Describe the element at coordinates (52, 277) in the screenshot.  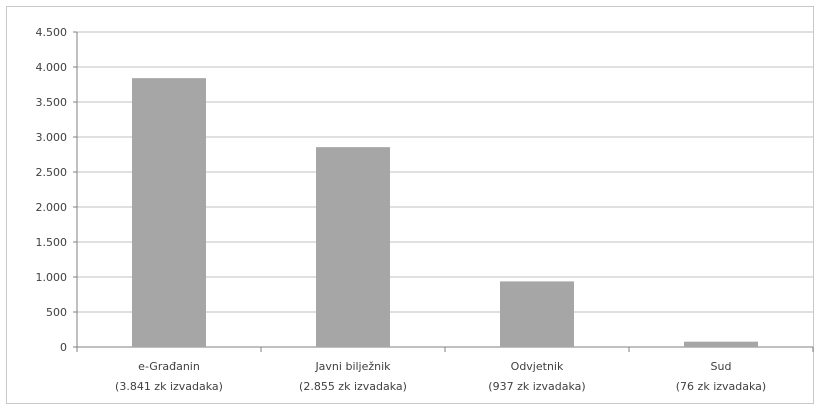
I see `y-tick-label-2: 1.000` at that location.